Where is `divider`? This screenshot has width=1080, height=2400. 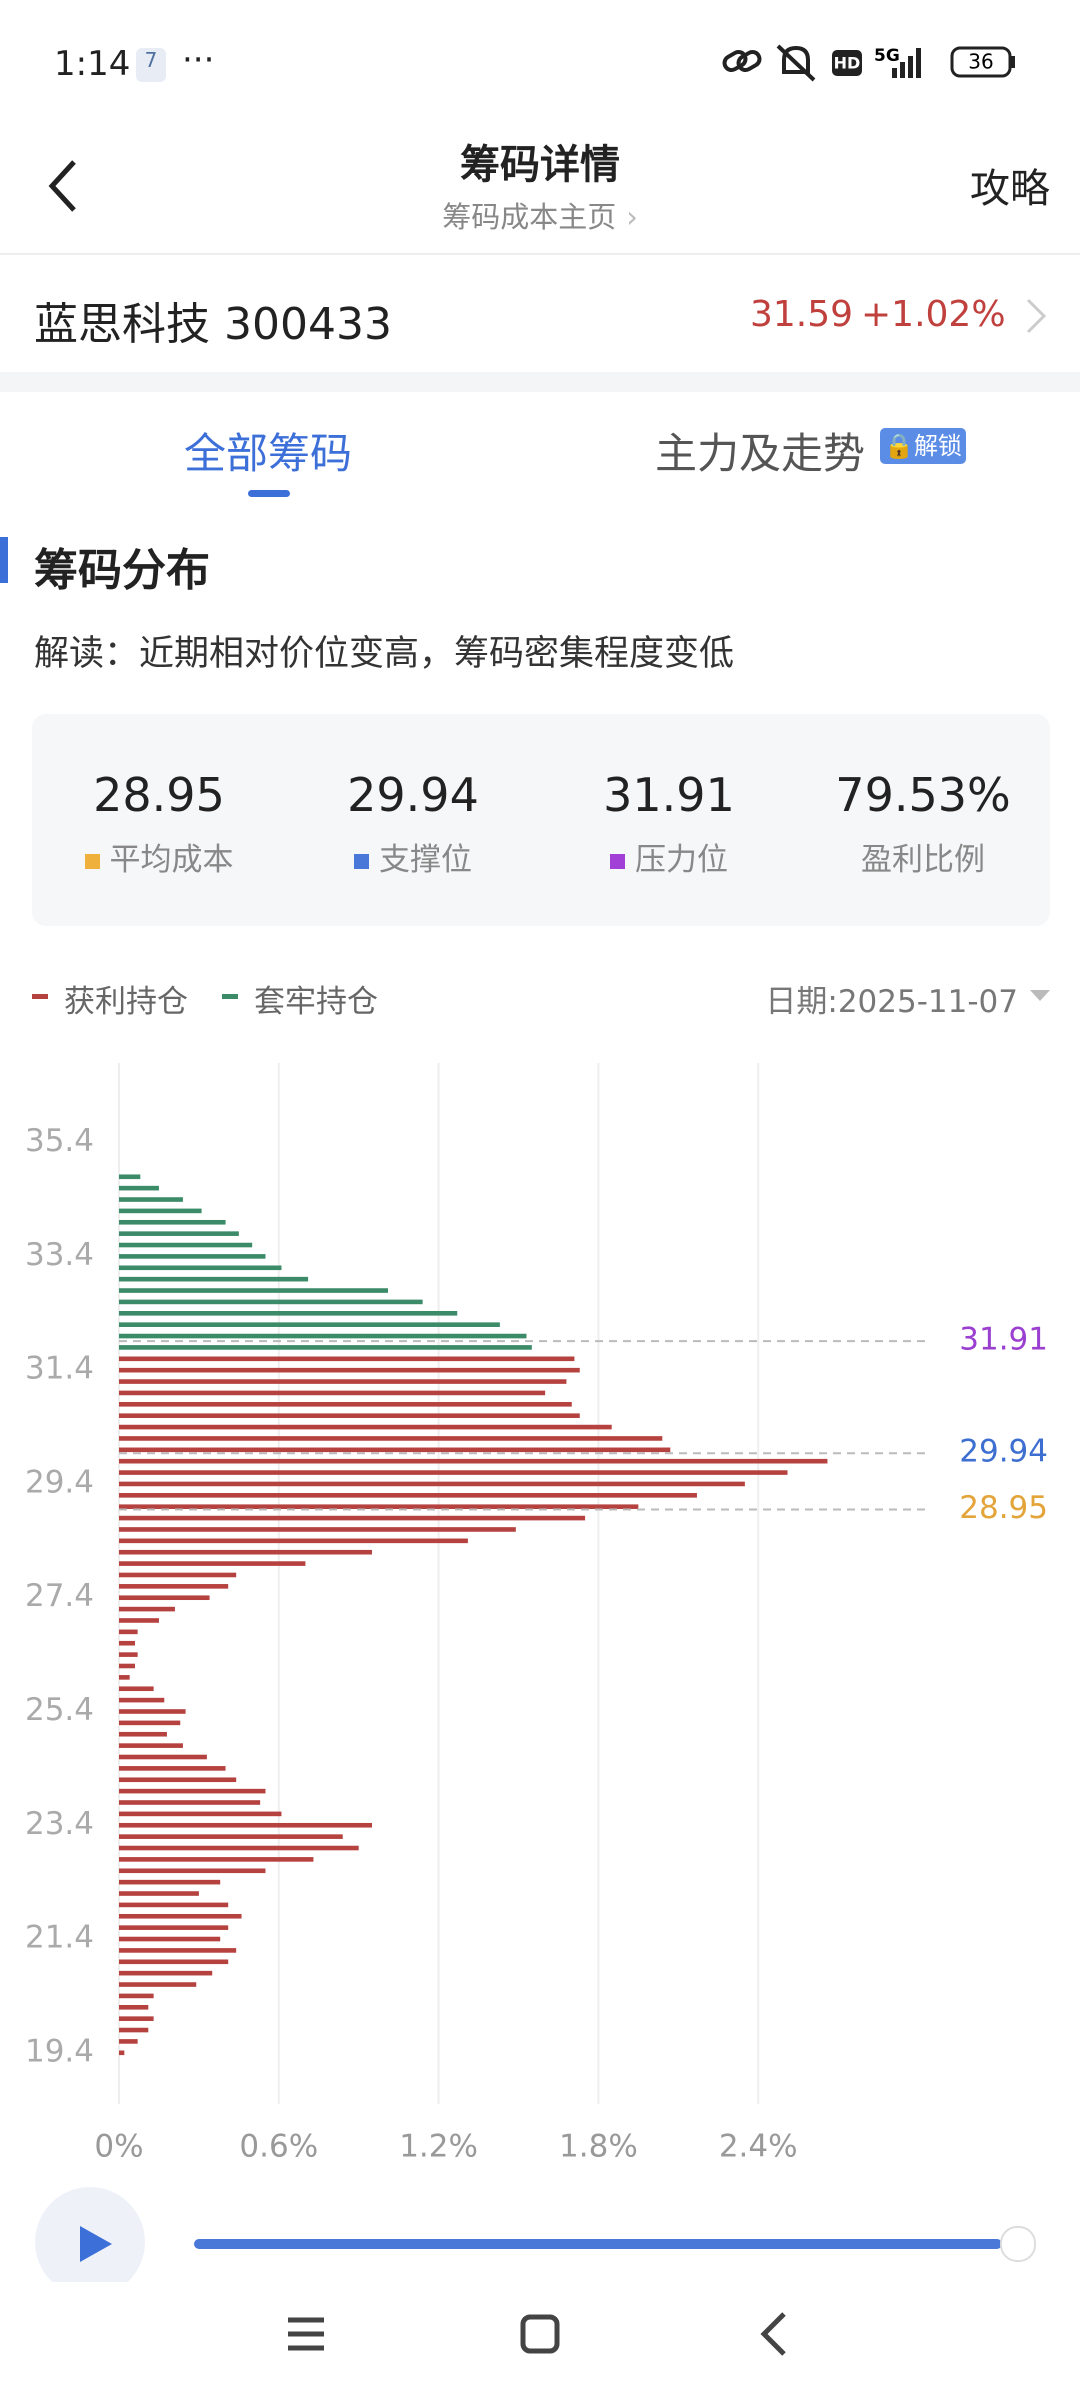
divider is located at coordinates (540, 254).